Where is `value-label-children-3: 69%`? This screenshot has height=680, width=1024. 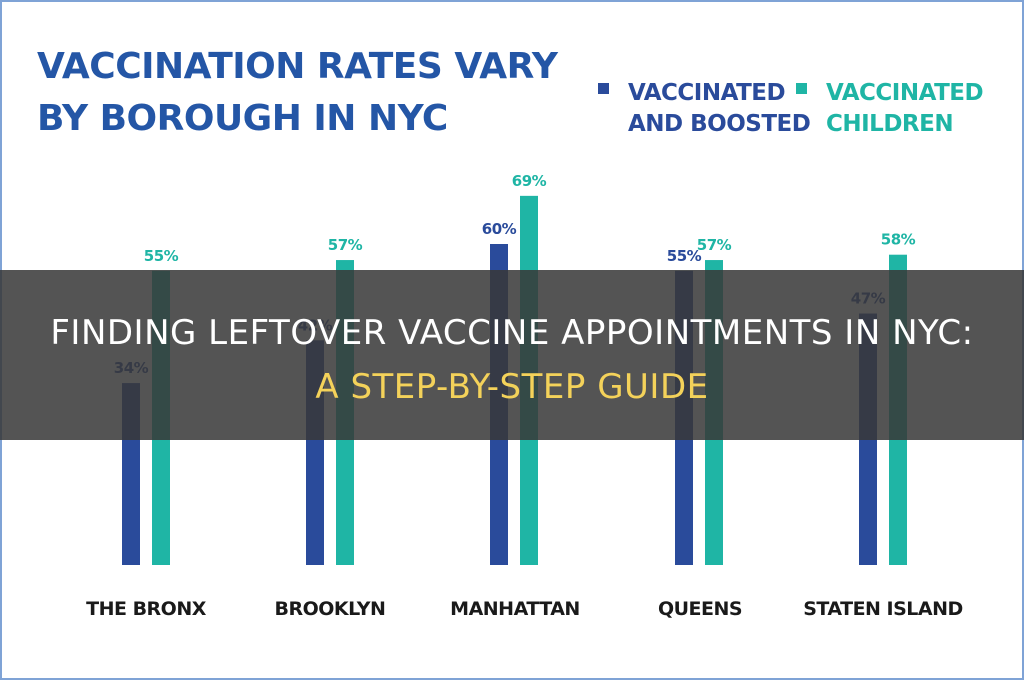
value-label-children-3: 69% is located at coordinates (529, 181).